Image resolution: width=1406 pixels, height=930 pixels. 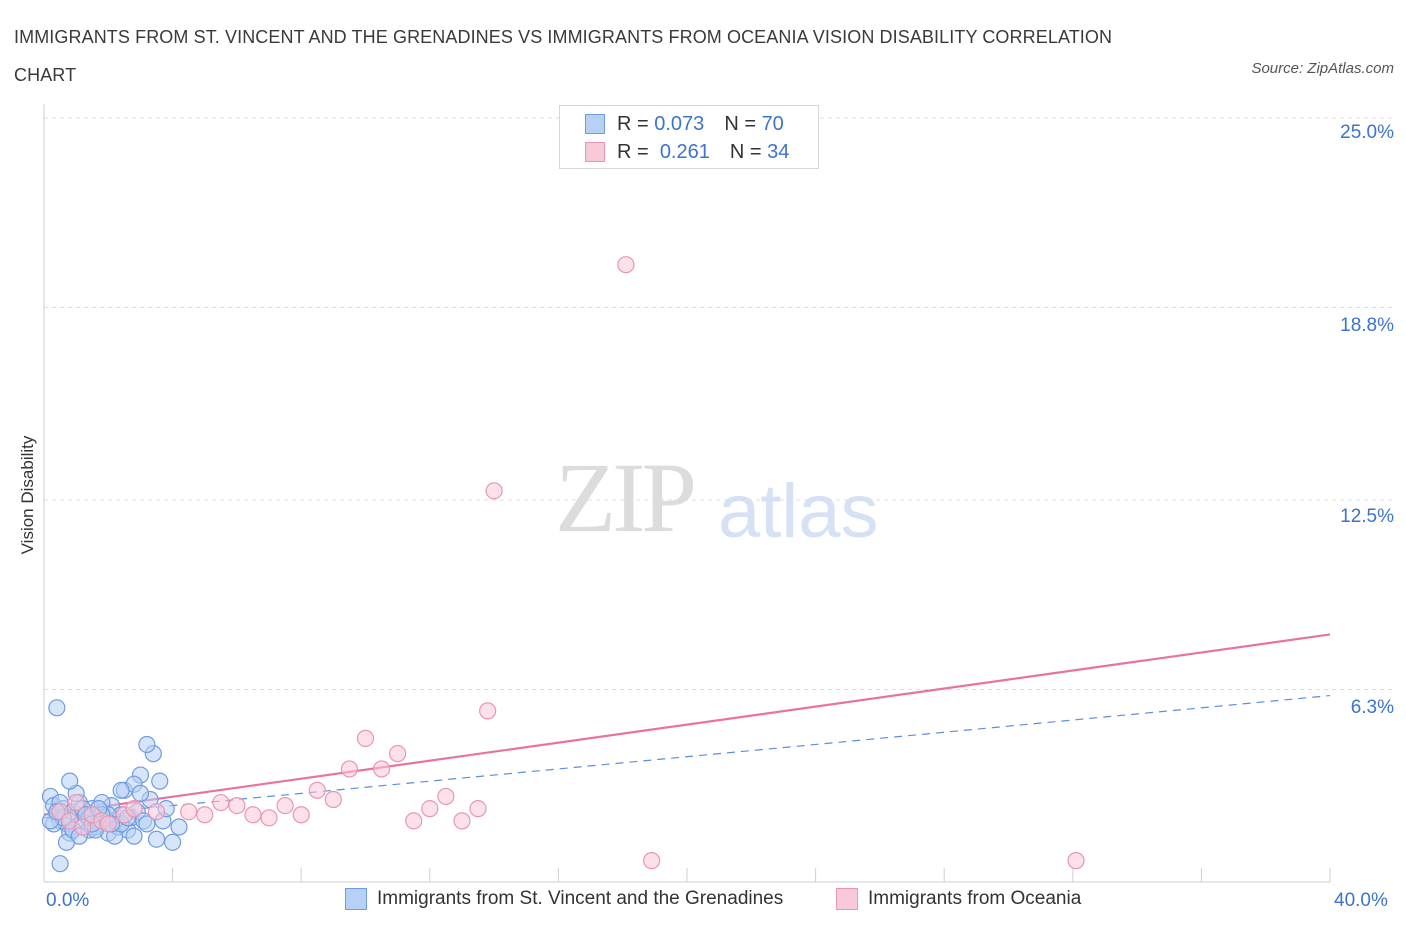 What do you see at coordinates (1367, 325) in the screenshot?
I see `y-tick-label: 18.8%` at bounding box center [1367, 325].